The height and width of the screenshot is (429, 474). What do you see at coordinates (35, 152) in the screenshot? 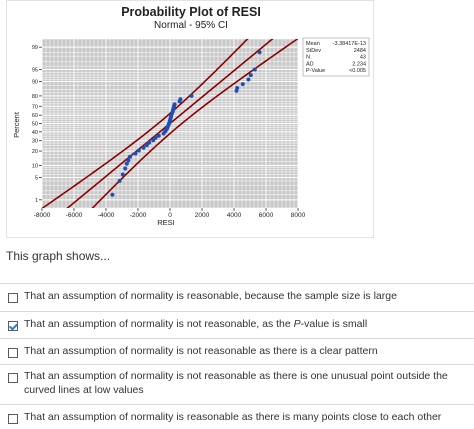
I see `y-tick-label: 20` at bounding box center [35, 152].